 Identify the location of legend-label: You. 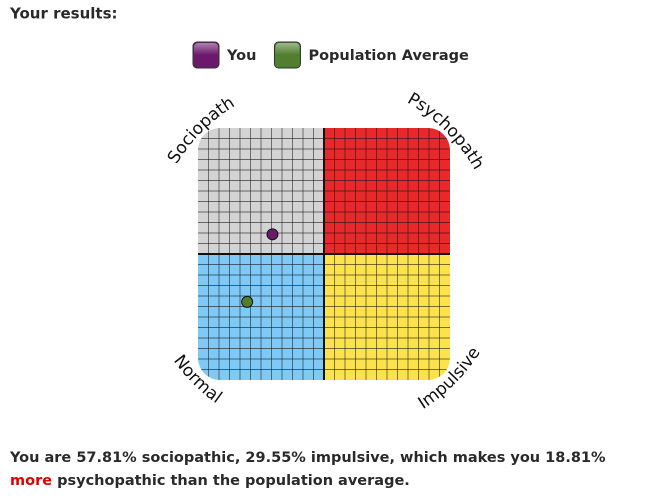
(241, 56).